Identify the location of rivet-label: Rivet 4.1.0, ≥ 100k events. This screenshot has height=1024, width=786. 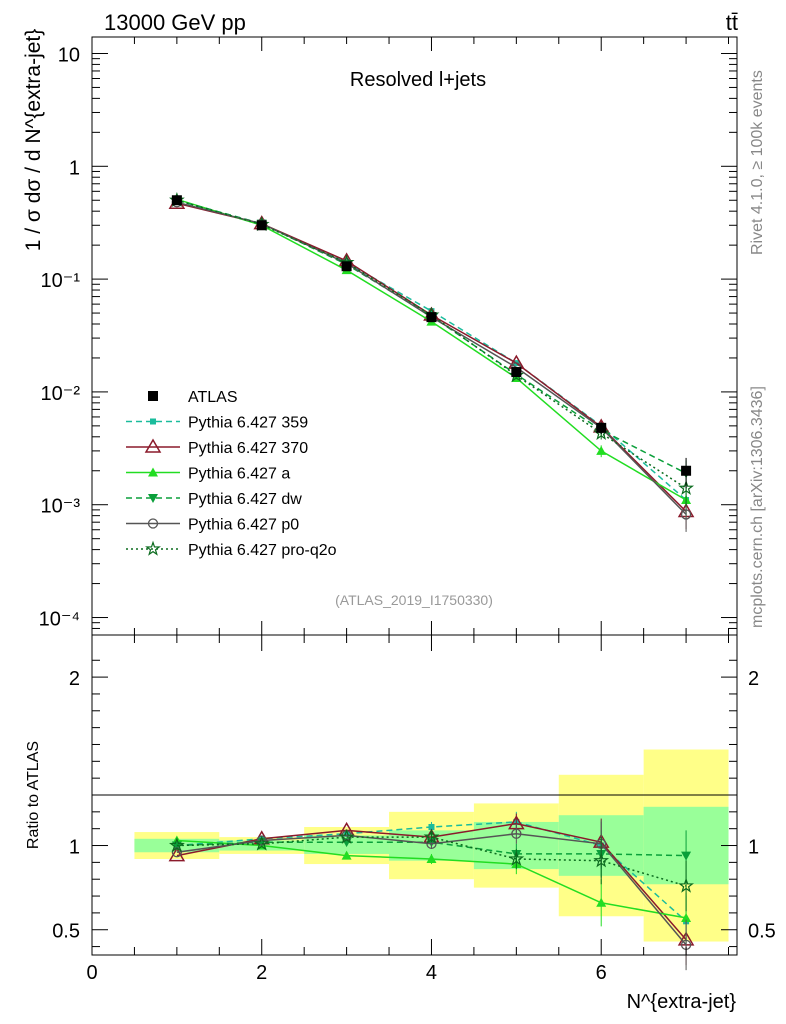
(757, 162).